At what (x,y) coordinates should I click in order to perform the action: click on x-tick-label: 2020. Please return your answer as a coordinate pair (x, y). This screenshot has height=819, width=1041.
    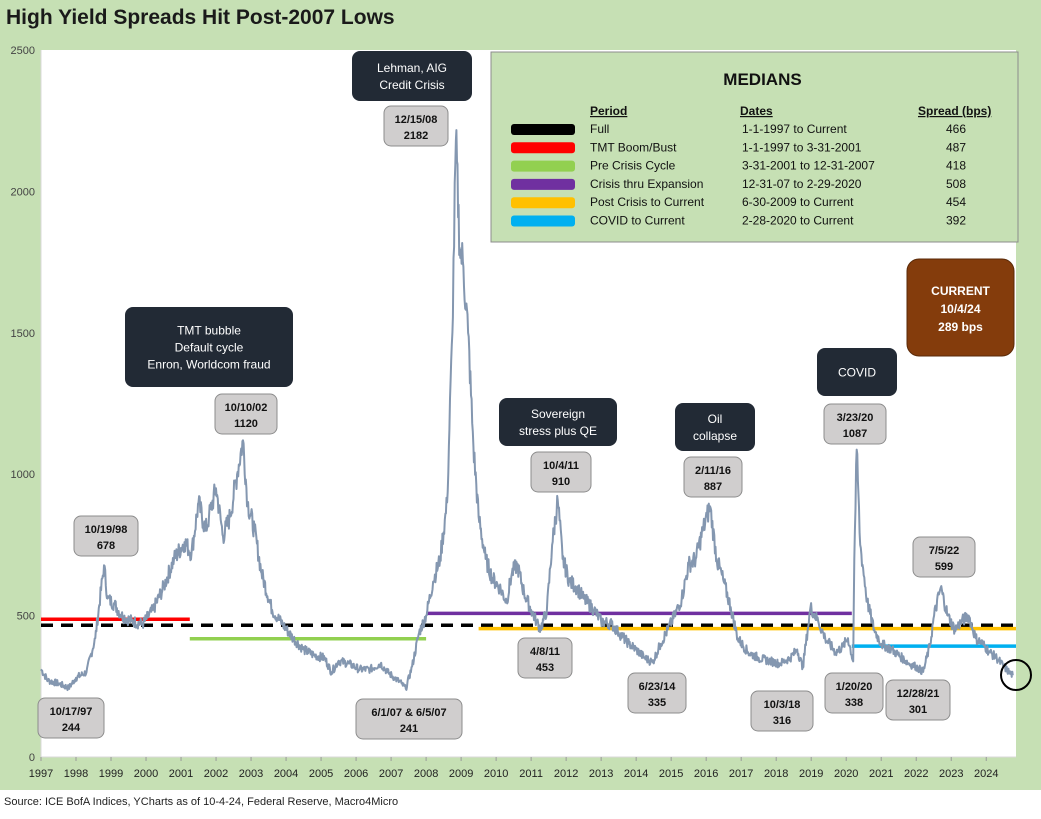
    Looking at the image, I should click on (846, 774).